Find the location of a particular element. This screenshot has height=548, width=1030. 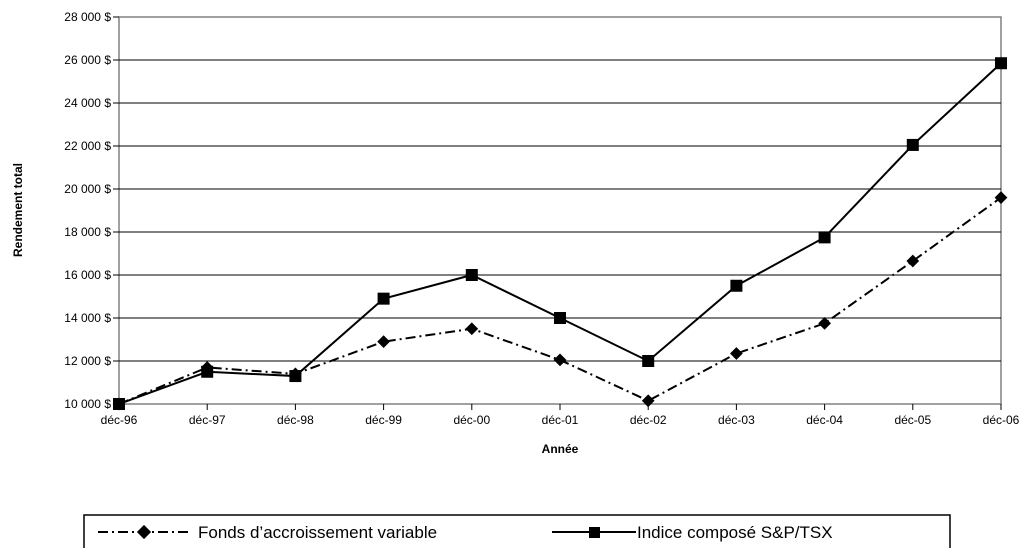

y-tick-label: 12 000 $ is located at coordinates (87, 361).